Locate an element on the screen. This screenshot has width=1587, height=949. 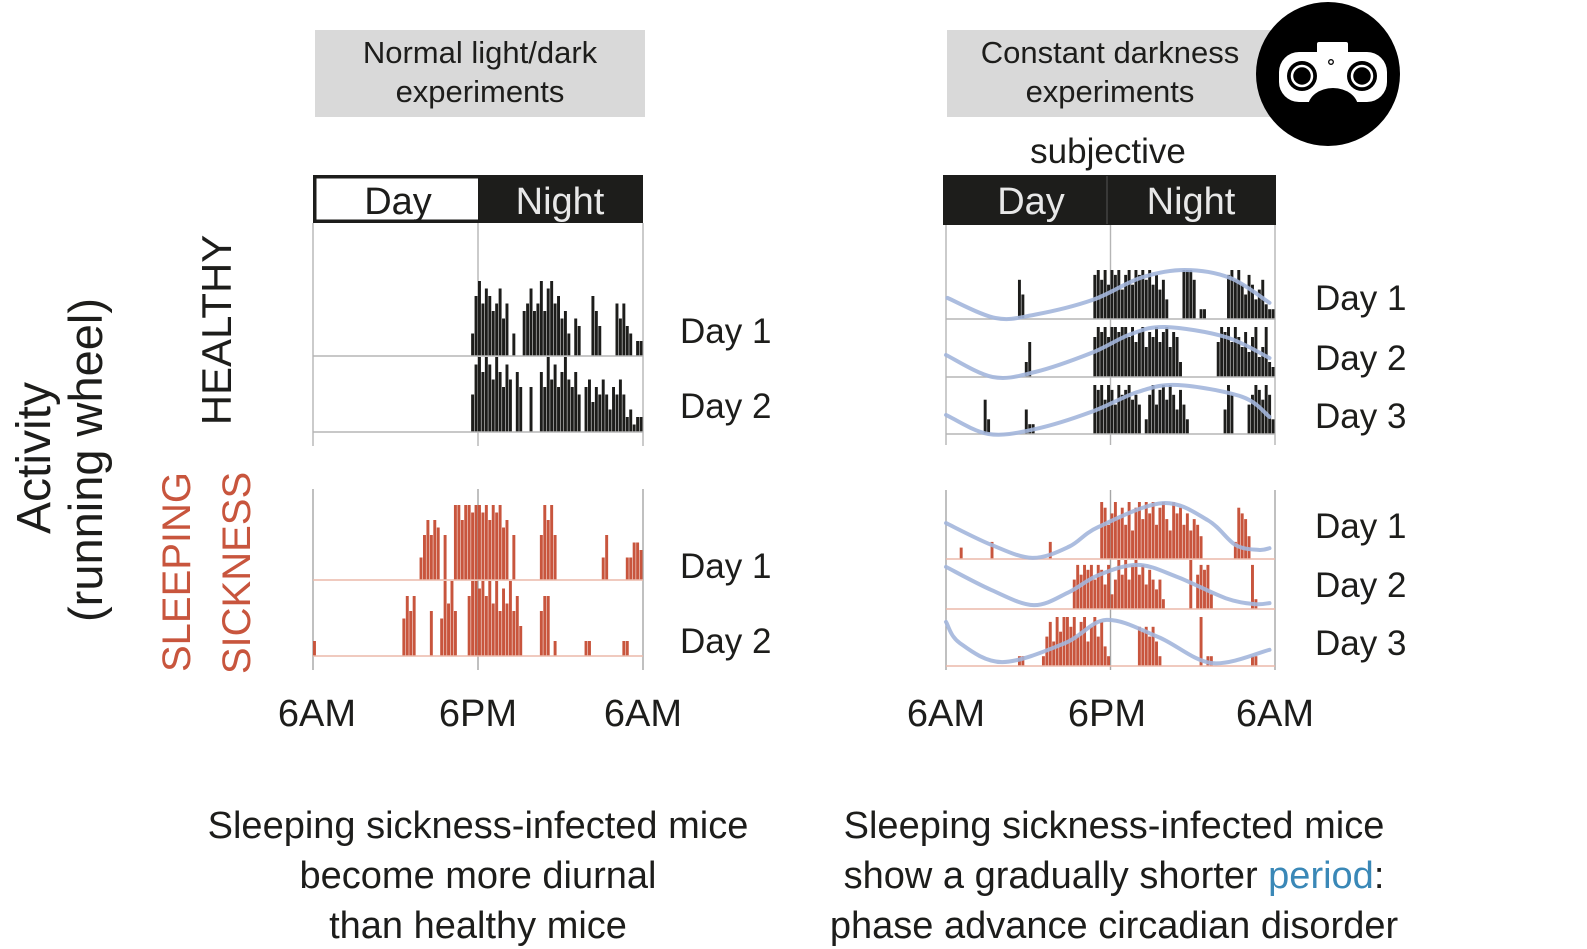
actogram-light-dark-sleeping-sickness is located at coordinates (478, 579).